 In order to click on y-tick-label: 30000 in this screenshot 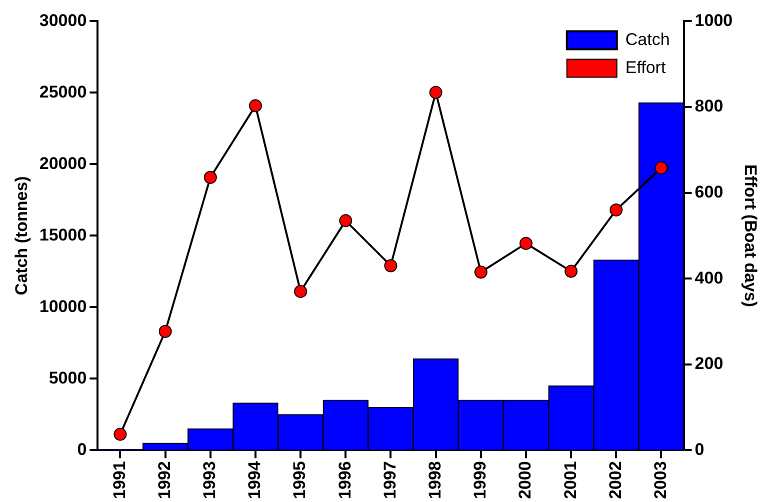, I will do `click(63, 20)`.